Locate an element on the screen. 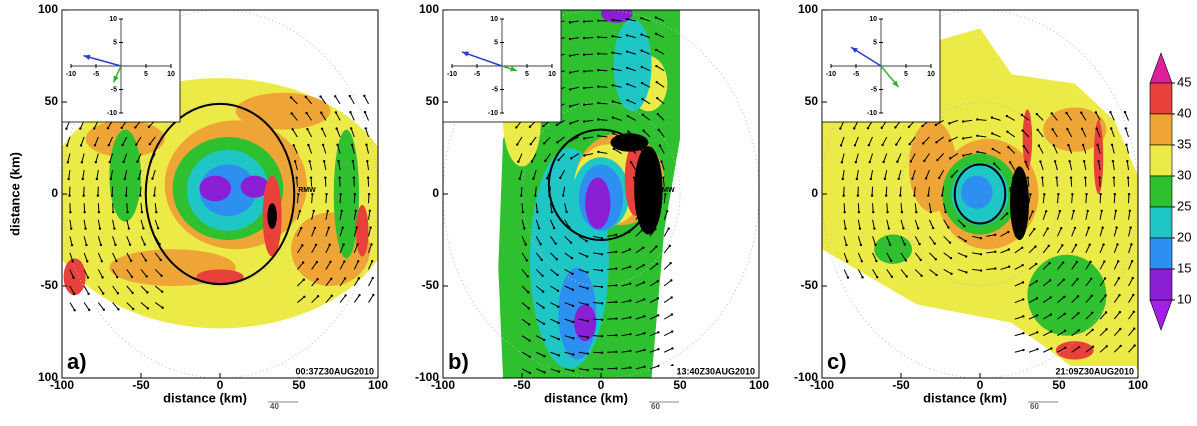  inset-tick-label: -5 is located at coordinates (96, 74).